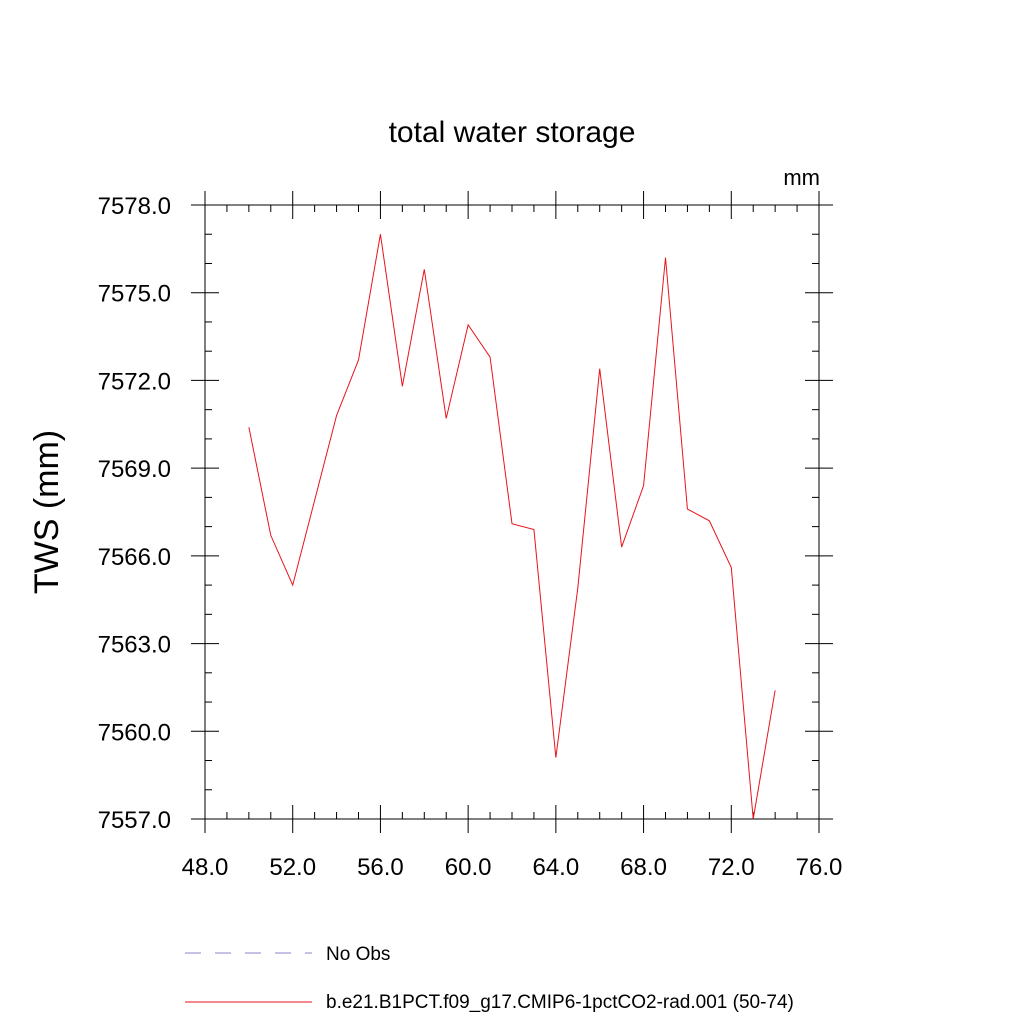 The image size is (1024, 1024). Describe the element at coordinates (287, 954) in the screenshot. I see `legend-item-no-obs: No Obs` at that location.